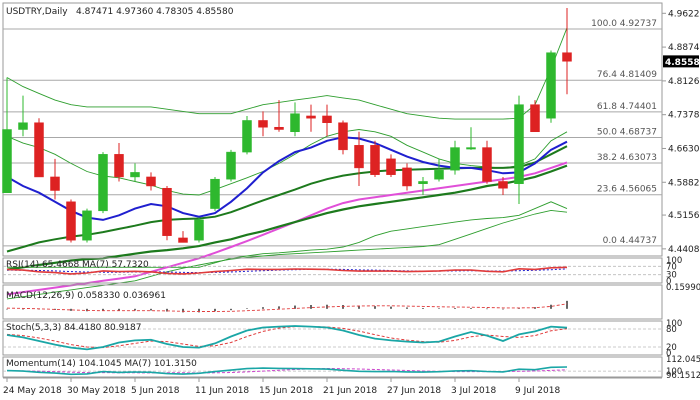 The width and height of the screenshot is (700, 400). Describe the element at coordinates (684, 149) in the screenshot. I see `price-tick-label: 4.66300` at that location.